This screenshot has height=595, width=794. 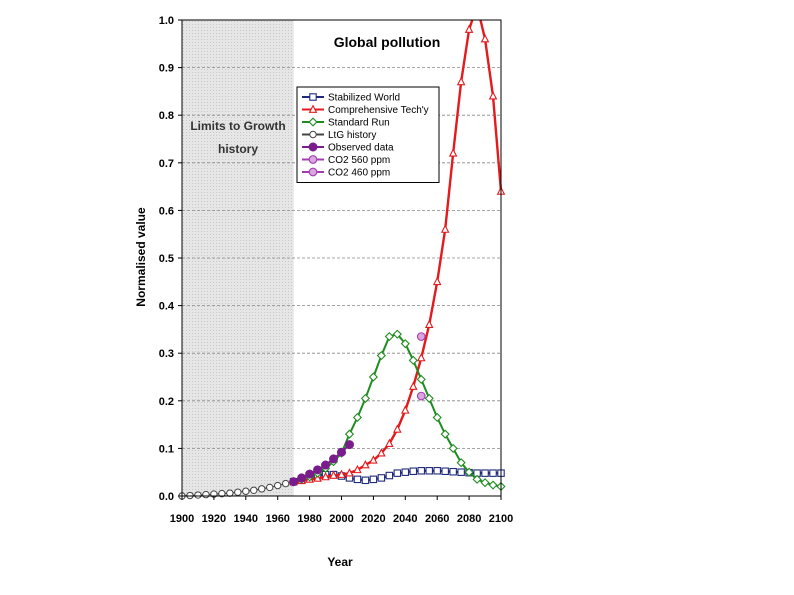 I want to click on legend-label-2: Standard Run, so click(x=359, y=123).